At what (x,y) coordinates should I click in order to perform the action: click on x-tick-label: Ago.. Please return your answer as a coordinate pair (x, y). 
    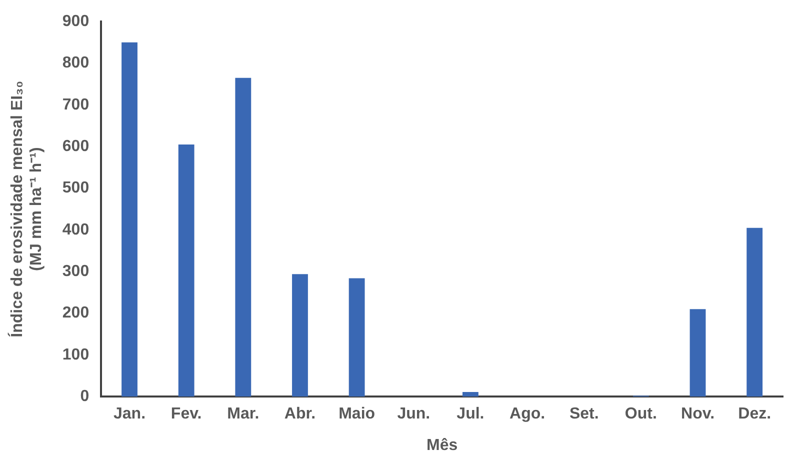
    Looking at the image, I should click on (528, 414).